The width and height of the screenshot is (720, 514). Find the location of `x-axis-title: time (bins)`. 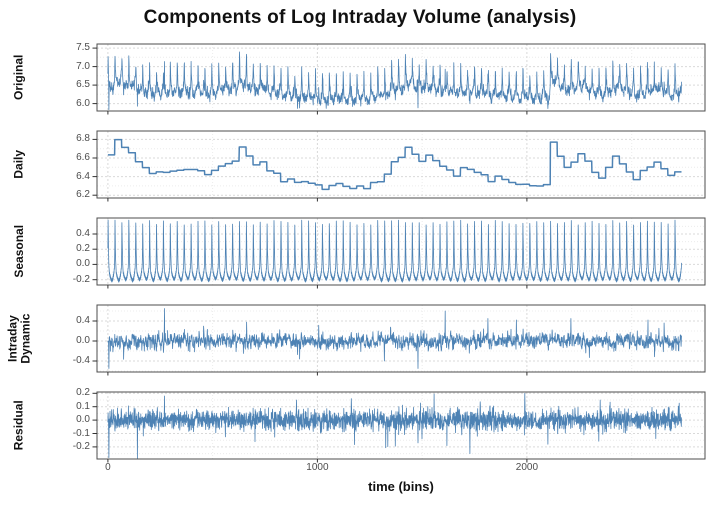

x-axis-title: time (bins) is located at coordinates (401, 486).